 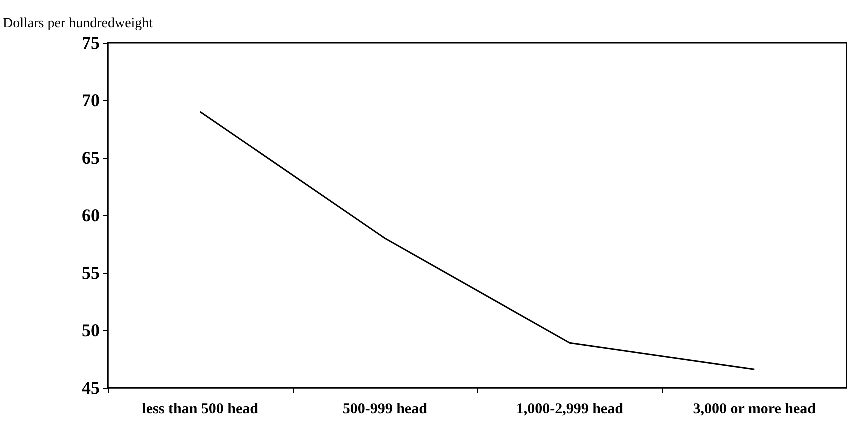 I want to click on x-tick-label: 500-999 head, so click(x=385, y=410).